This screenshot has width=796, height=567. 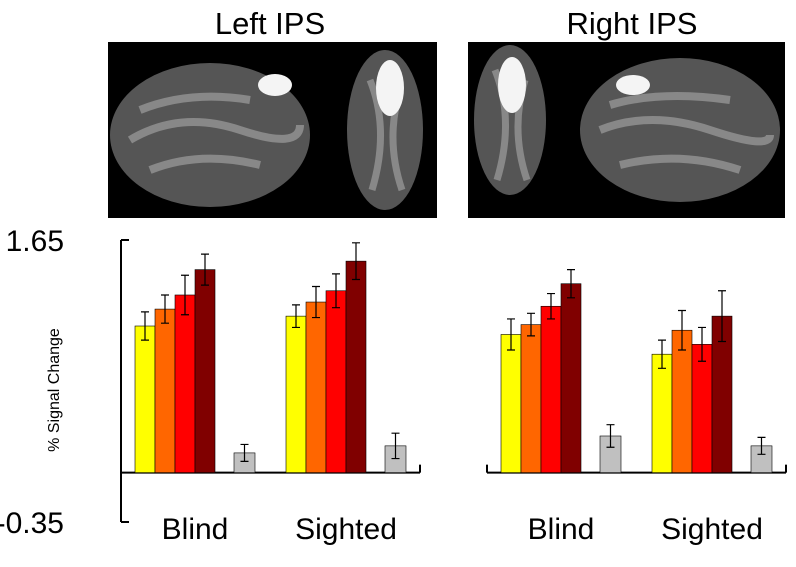 What do you see at coordinates (632, 23) in the screenshot?
I see `panel-title: Right IPS` at bounding box center [632, 23].